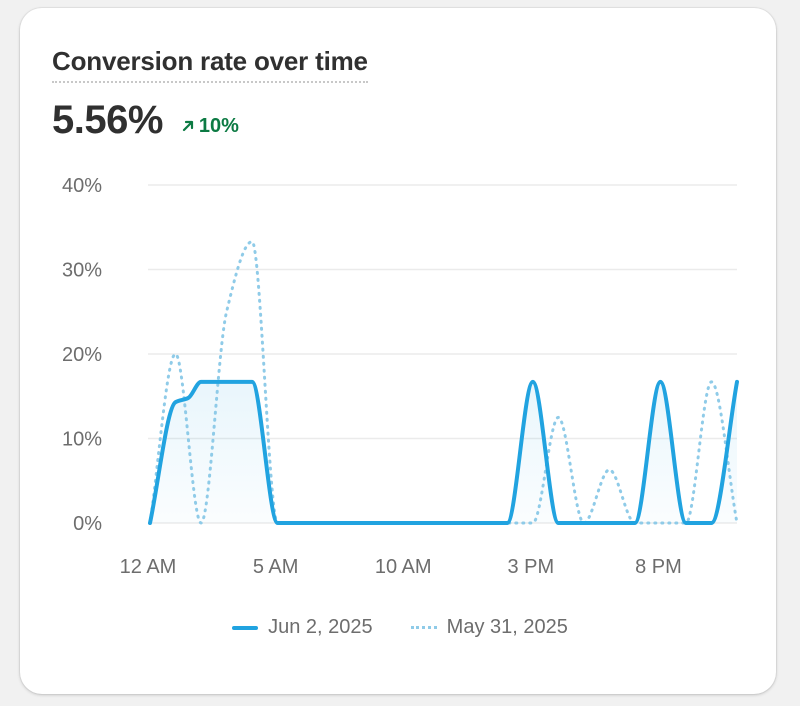 Image resolution: width=800 pixels, height=706 pixels. I want to click on legend-item-series-1: Jun 2, 2025, so click(302, 627).